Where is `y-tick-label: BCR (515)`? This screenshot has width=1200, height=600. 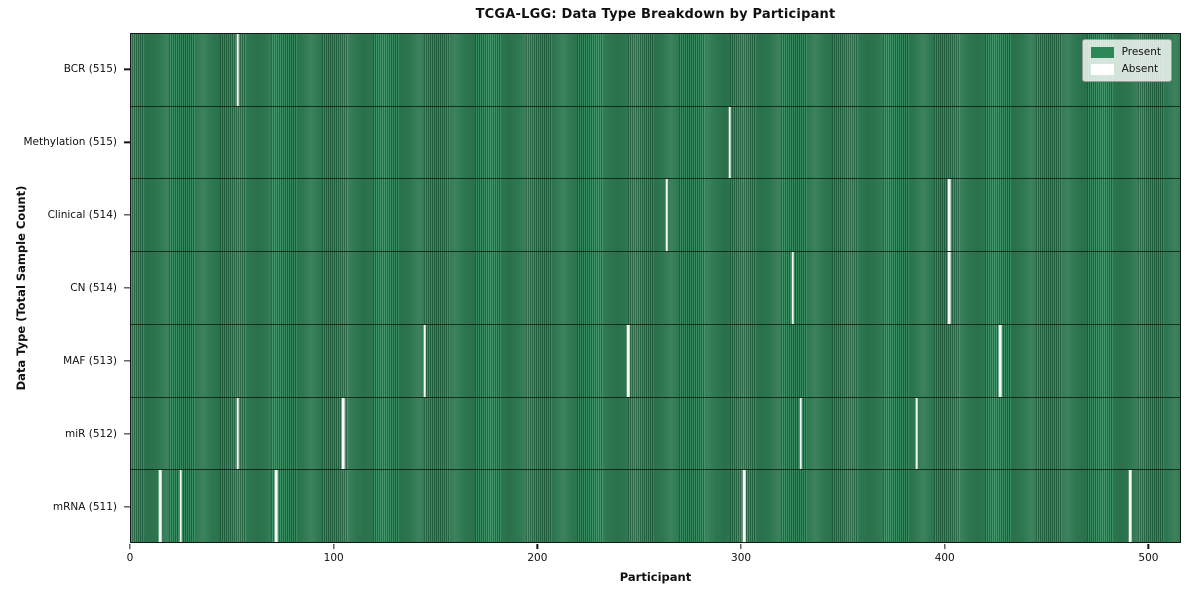 y-tick-label: BCR (515) is located at coordinates (90, 69).